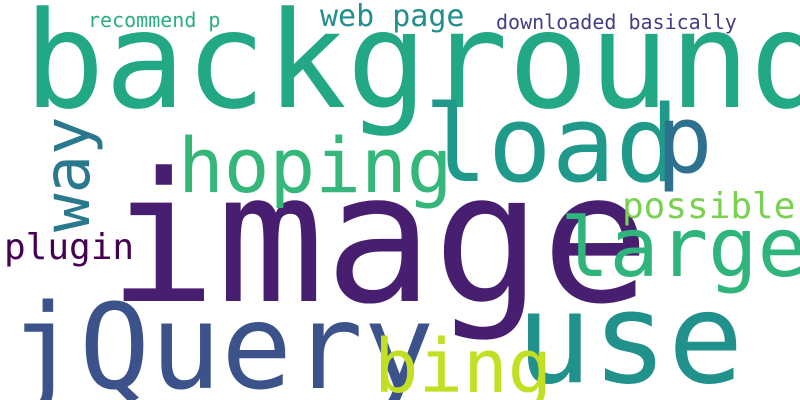 This screenshot has width=800, height=400. Describe the element at coordinates (680, 248) in the screenshot. I see `word-large: large` at that location.